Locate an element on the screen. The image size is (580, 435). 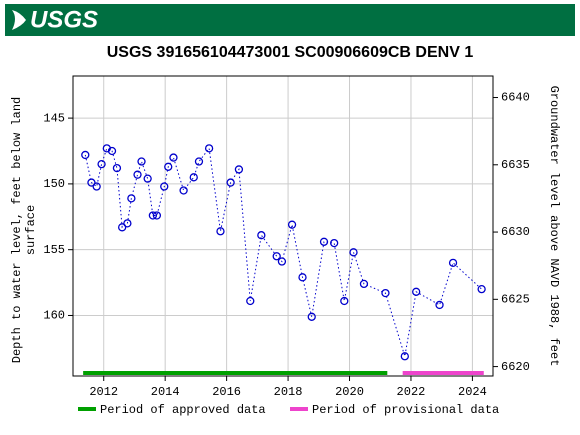
x-tick-label: 2020 is located at coordinates (349, 392).